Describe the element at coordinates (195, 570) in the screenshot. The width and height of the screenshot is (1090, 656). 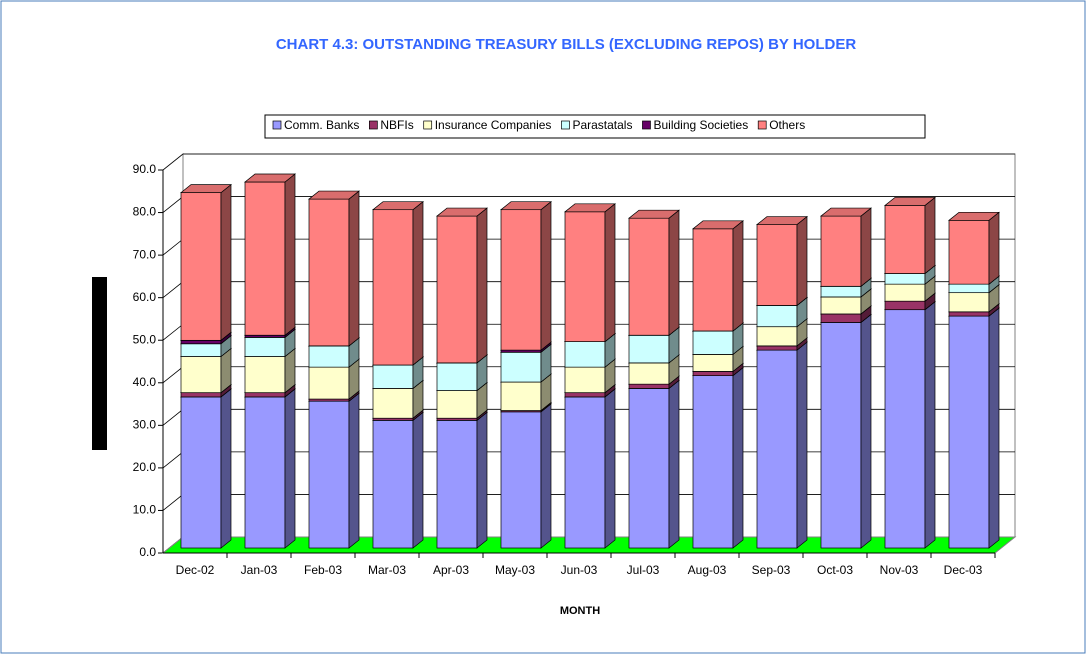
I see `x-tick-label: Dec-02` at that location.